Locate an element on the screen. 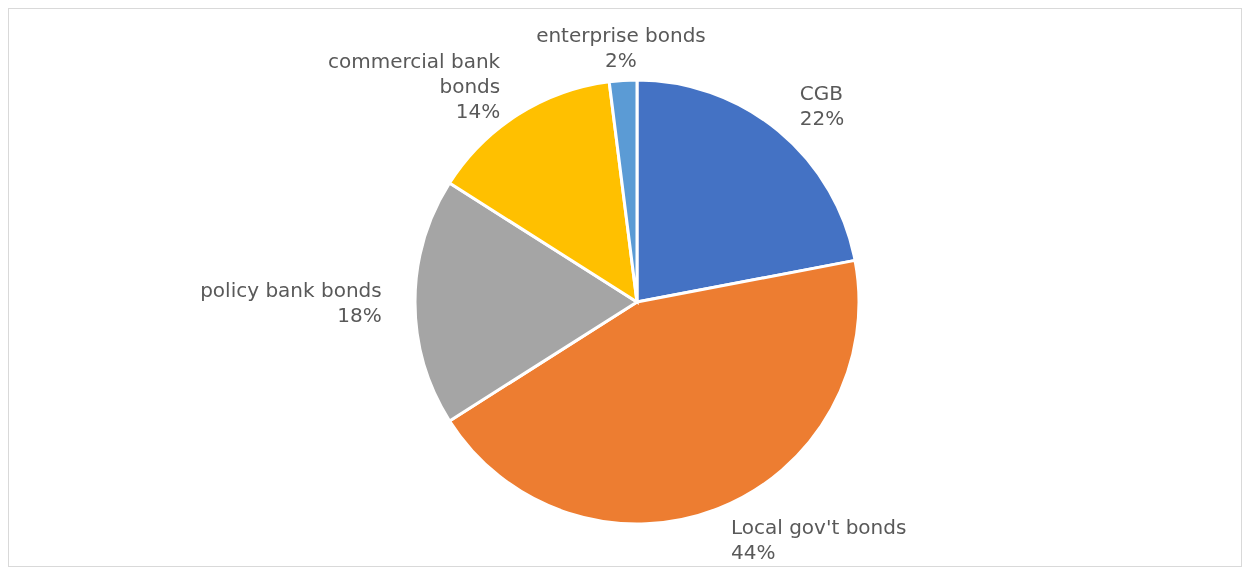 This screenshot has height=575, width=1250. slice-label: policy bank bonds is located at coordinates (291, 289).